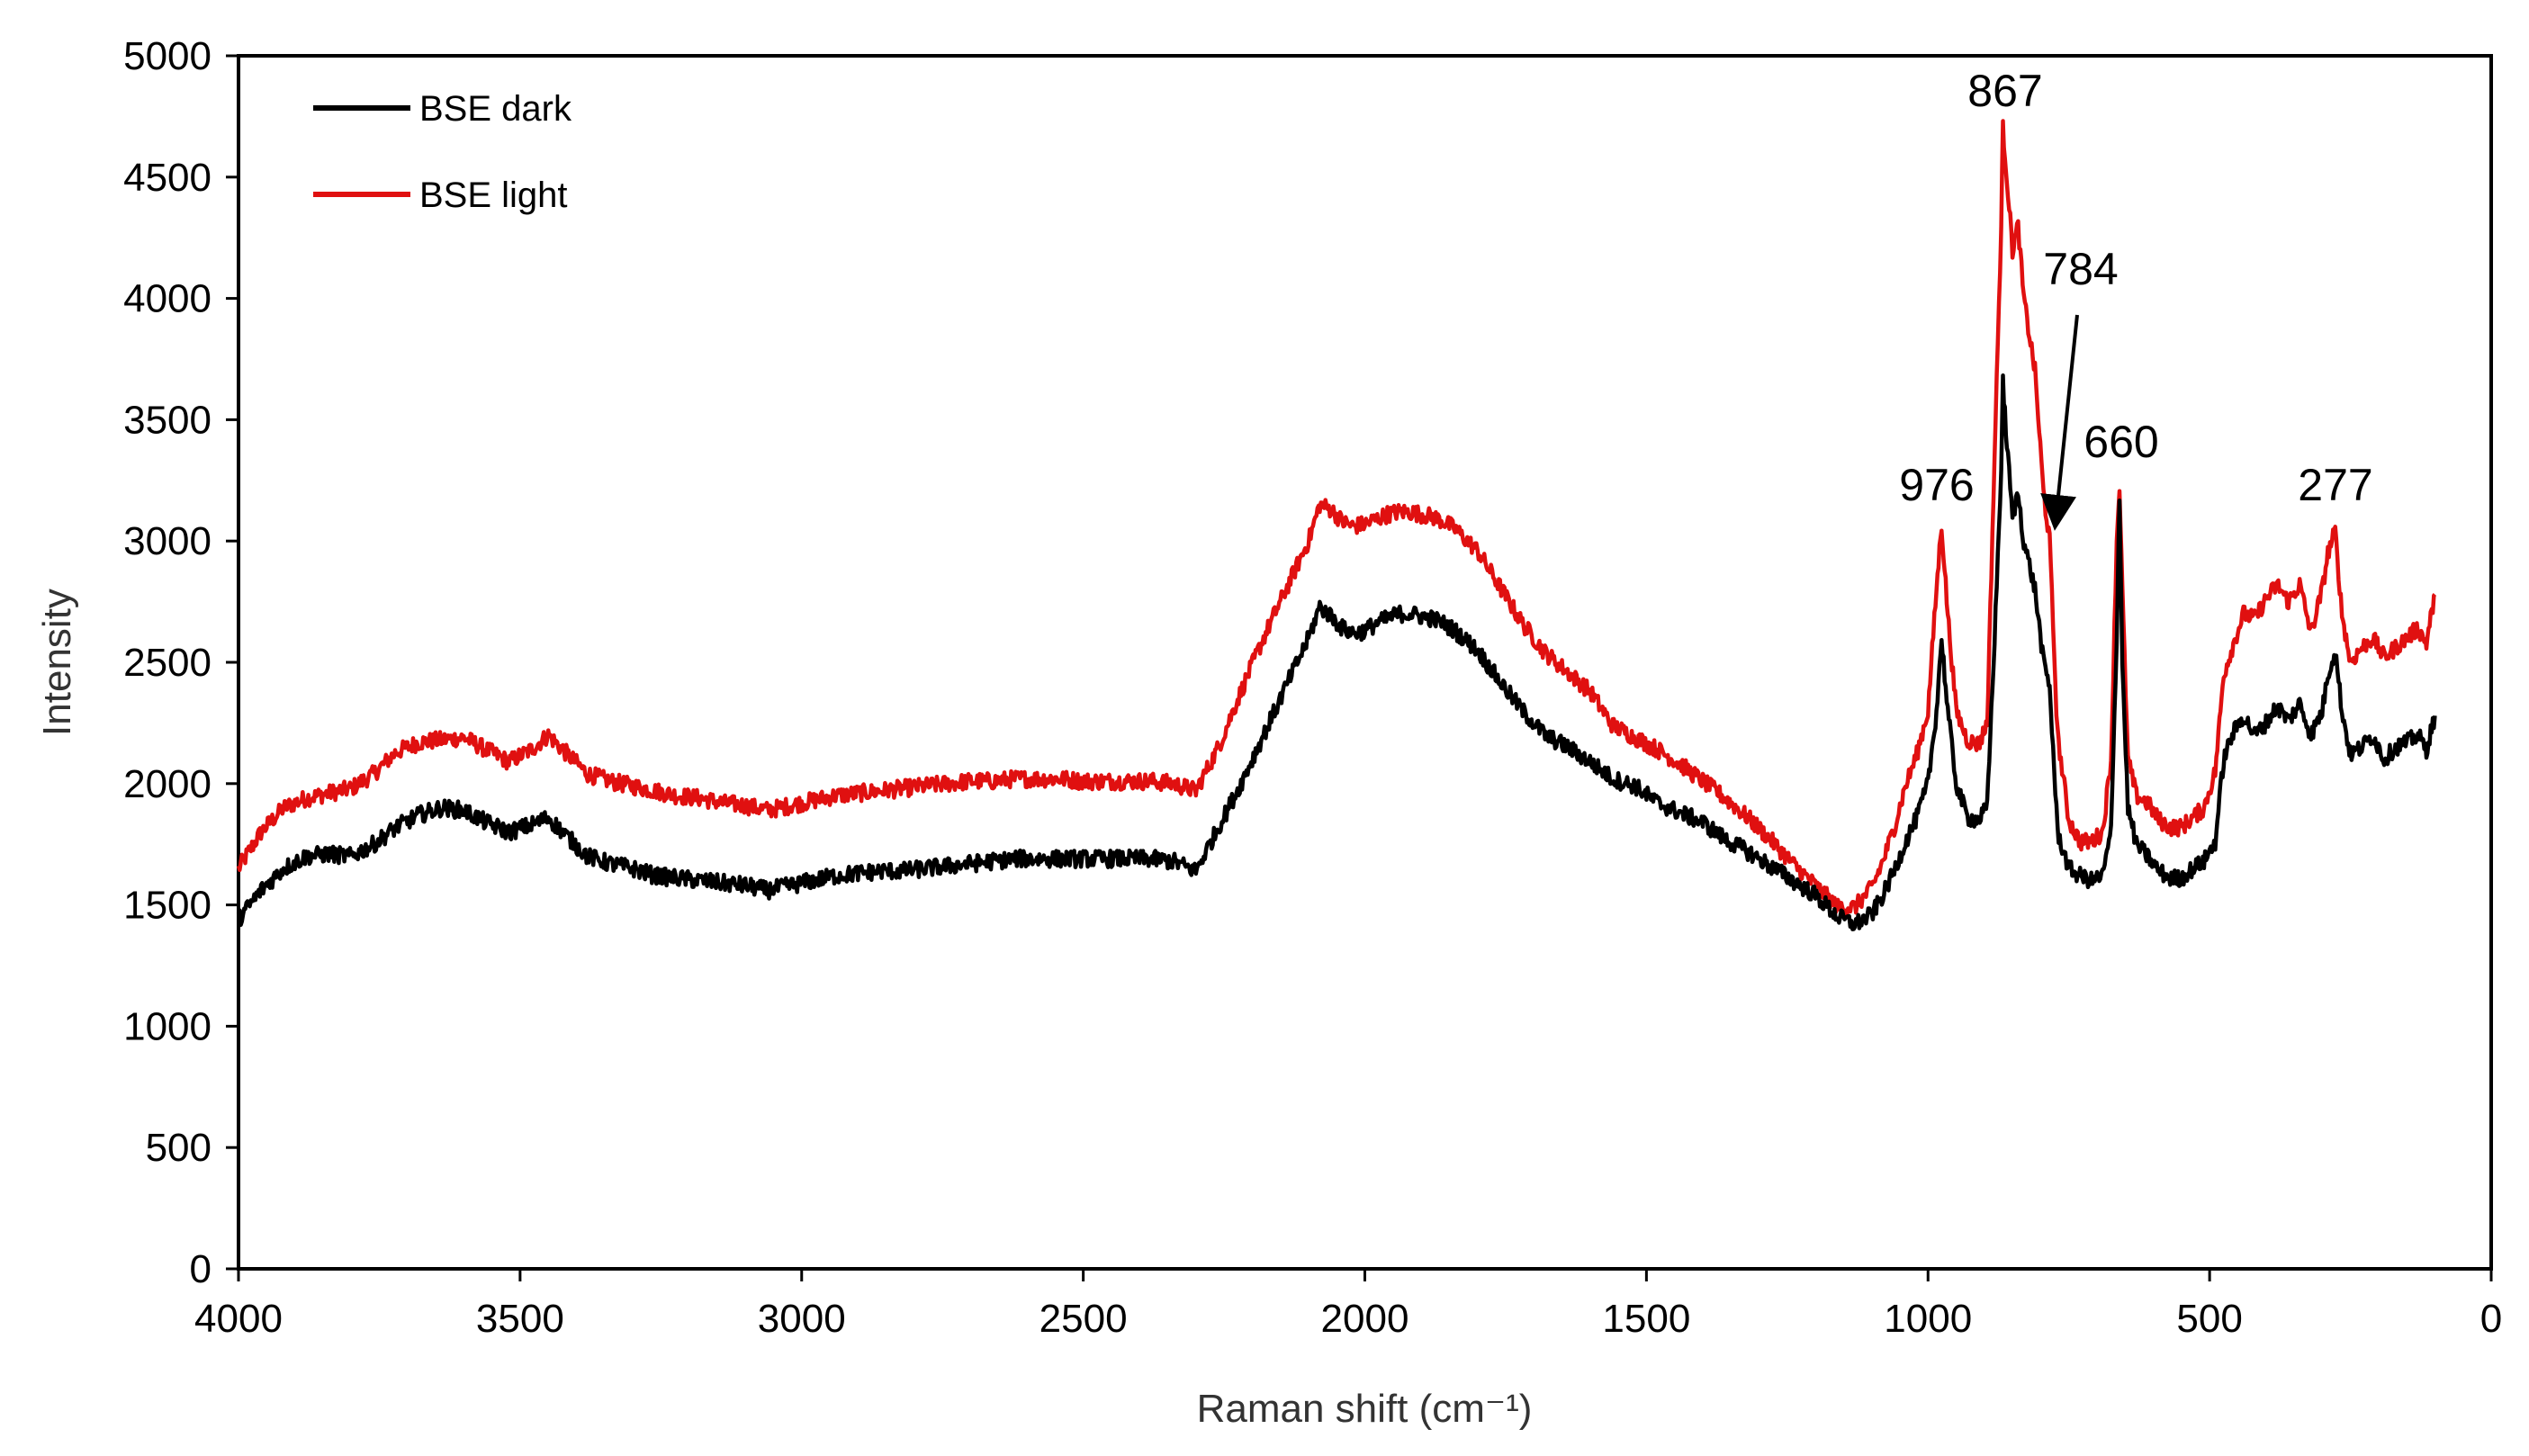 The height and width of the screenshot is (1456, 2529). Describe the element at coordinates (495, 109) in the screenshot. I see `legend-label: BSE dark` at that location.